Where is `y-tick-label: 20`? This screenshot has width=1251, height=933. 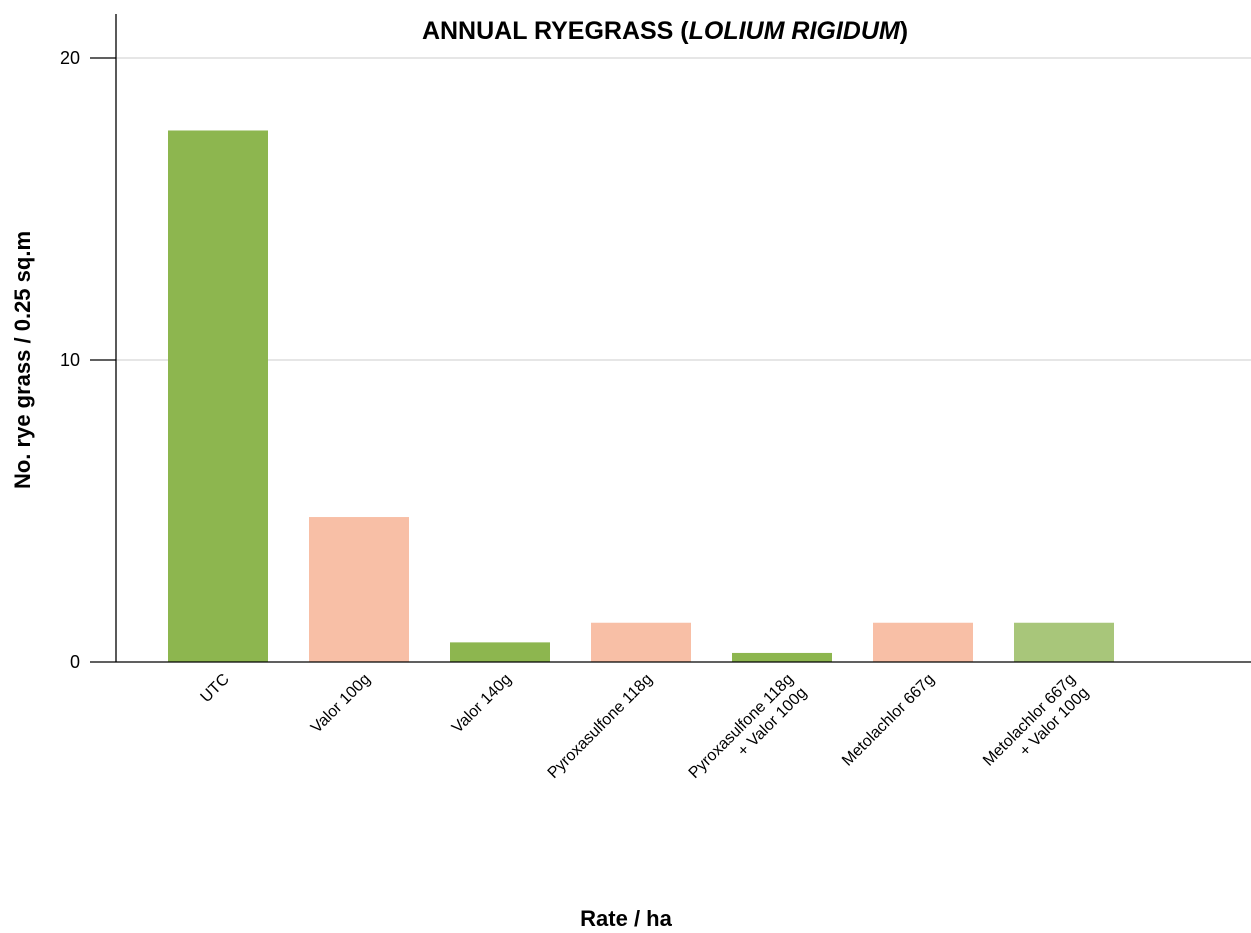
y-tick-label: 20 is located at coordinates (70, 58).